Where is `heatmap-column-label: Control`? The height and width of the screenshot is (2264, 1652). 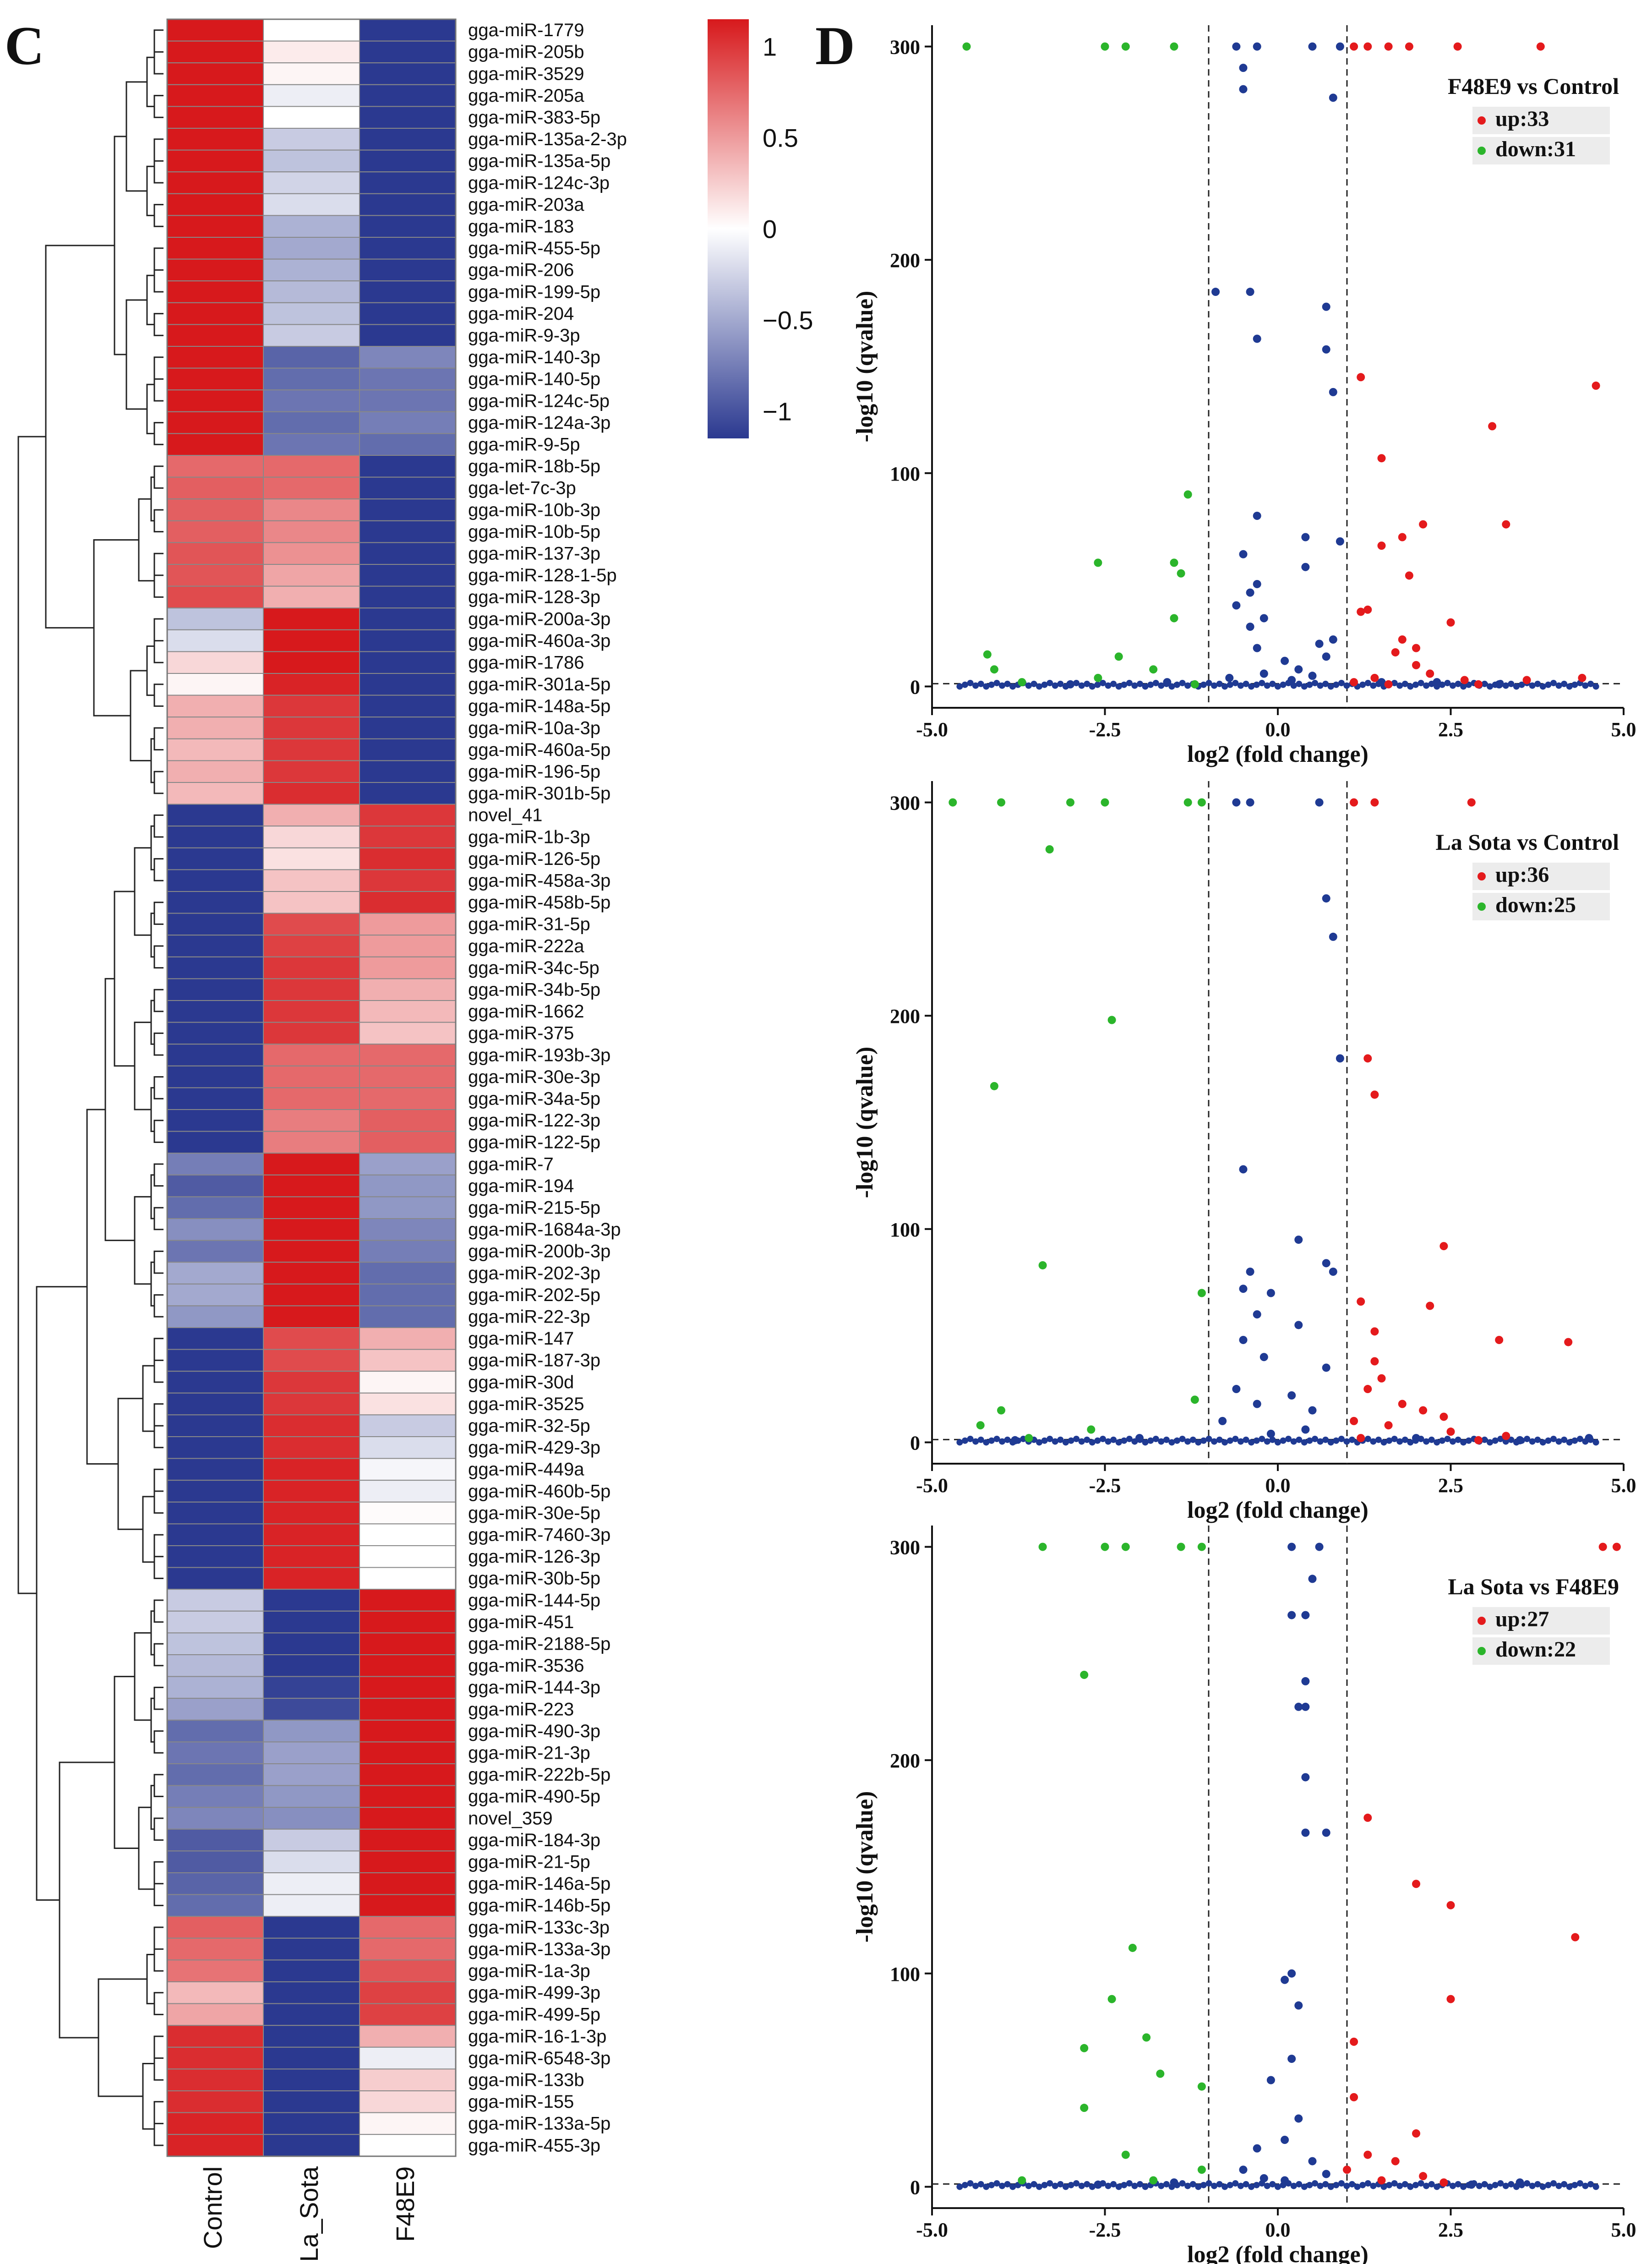
heatmap-column-label: Control is located at coordinates (212, 2207).